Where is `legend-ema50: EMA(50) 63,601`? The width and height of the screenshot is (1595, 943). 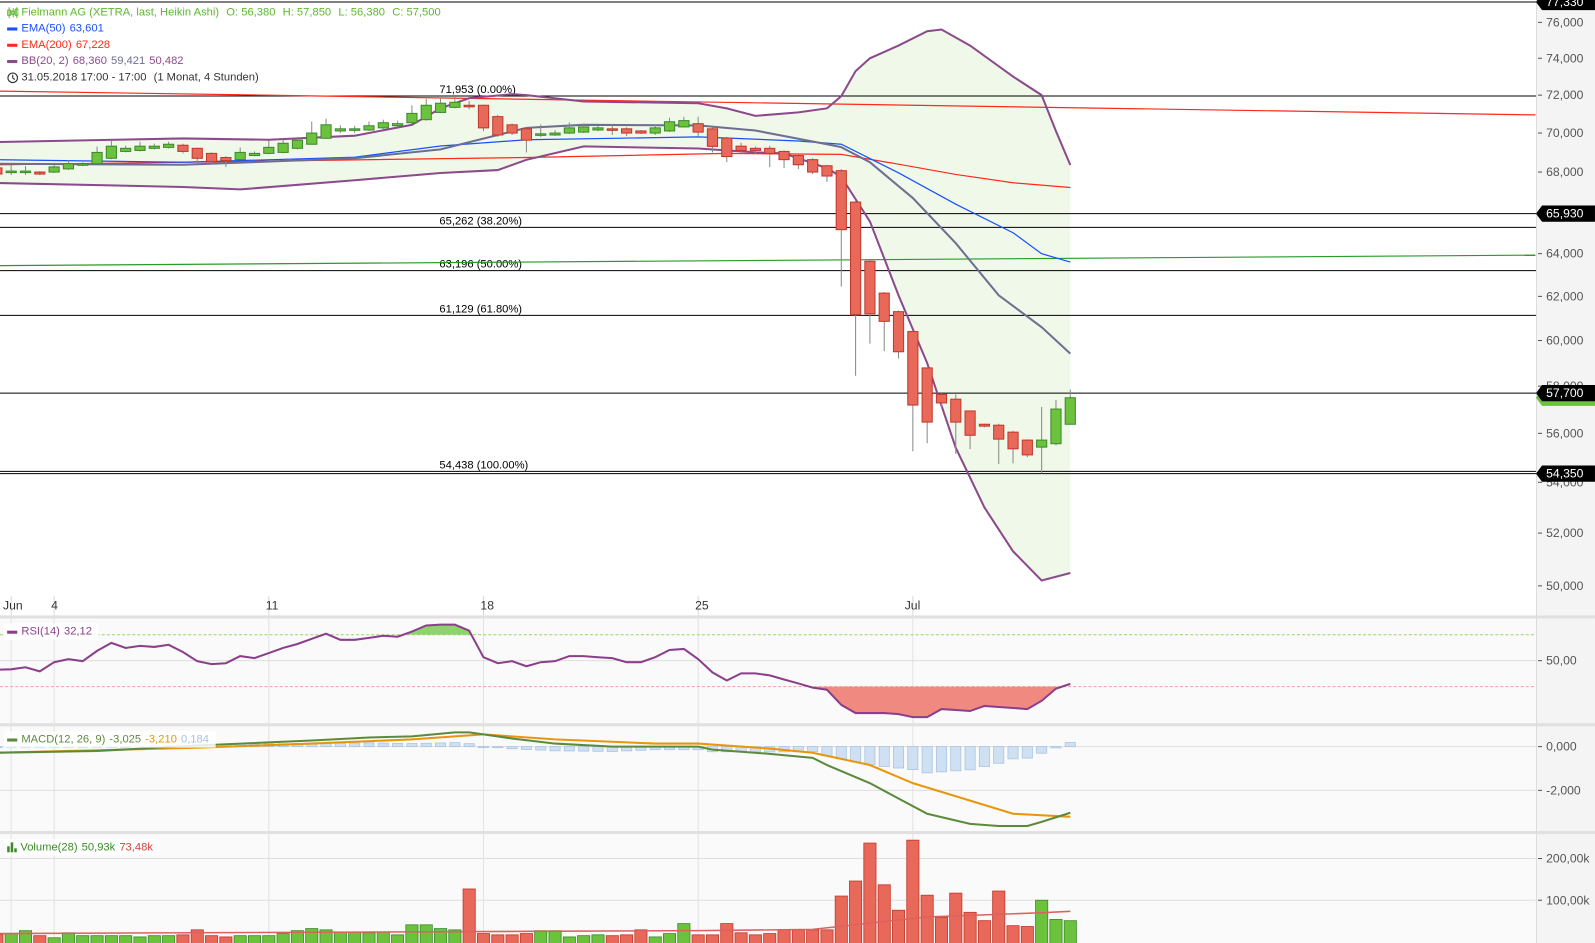
legend-ema50: EMA(50) 63,601 is located at coordinates (226, 28).